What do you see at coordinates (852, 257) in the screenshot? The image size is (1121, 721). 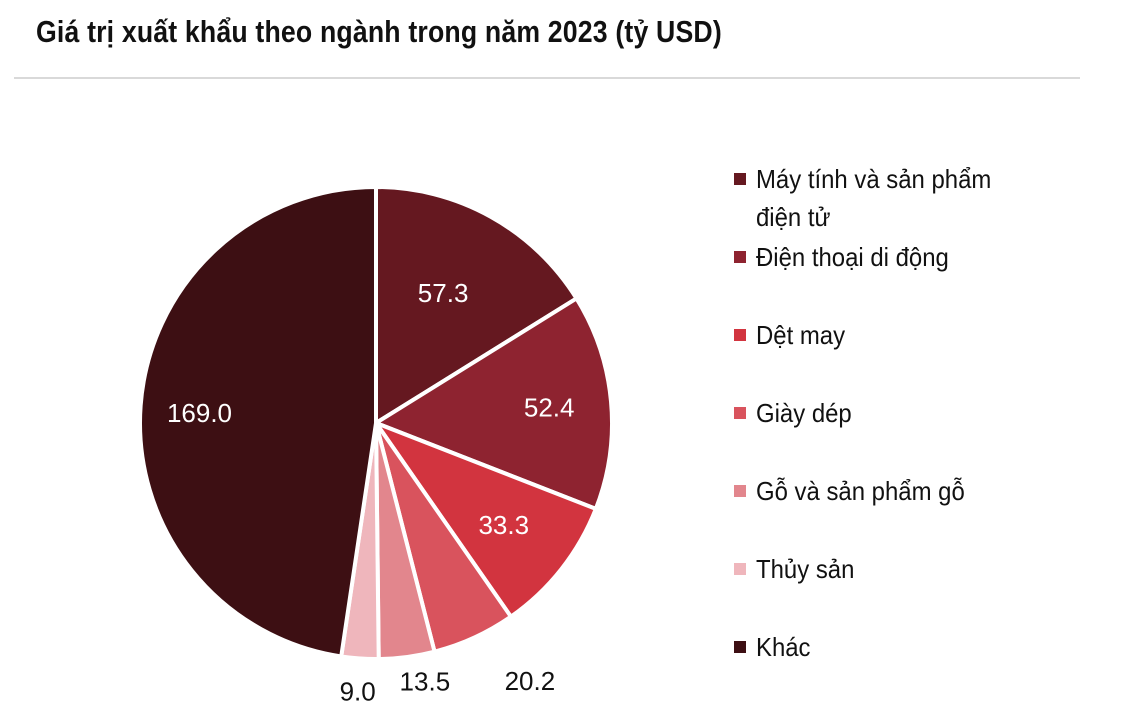 I see `legend-label: Điện thoại di động` at bounding box center [852, 257].